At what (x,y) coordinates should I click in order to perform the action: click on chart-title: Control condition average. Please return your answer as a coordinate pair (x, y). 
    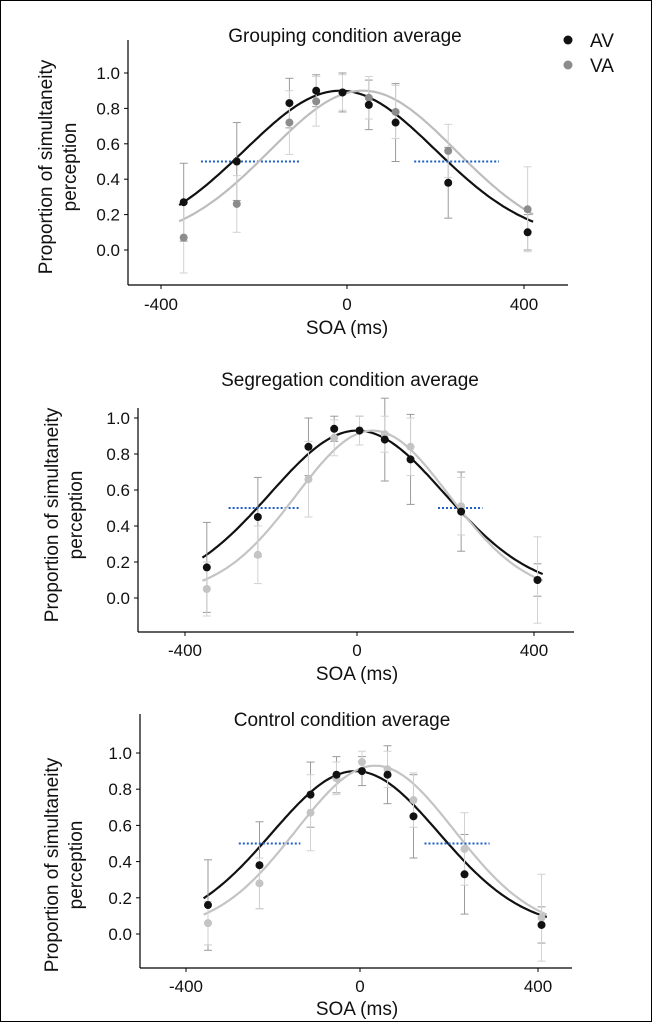
    Looking at the image, I should click on (342, 720).